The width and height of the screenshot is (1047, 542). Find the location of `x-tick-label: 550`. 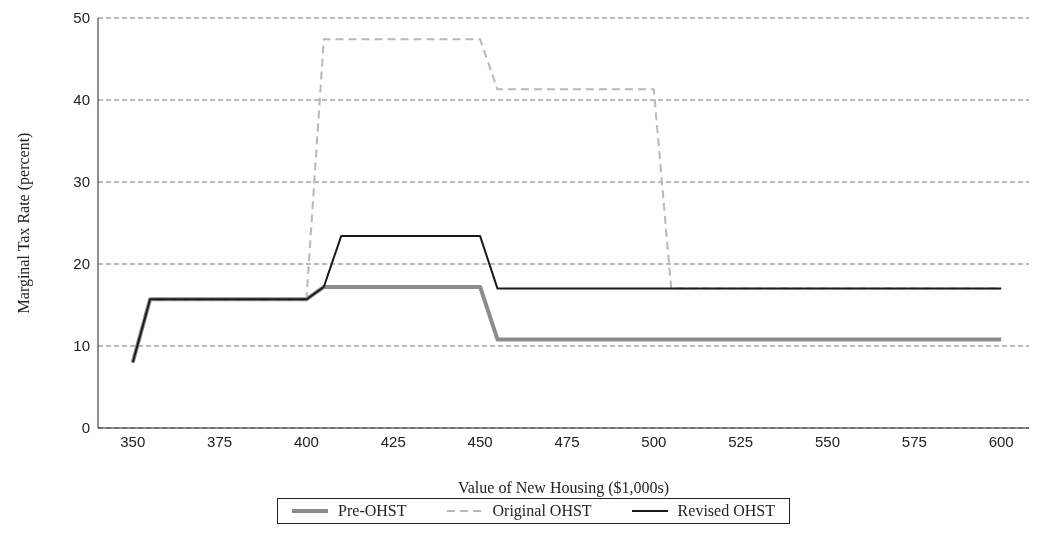

x-tick-label: 550 is located at coordinates (828, 441).